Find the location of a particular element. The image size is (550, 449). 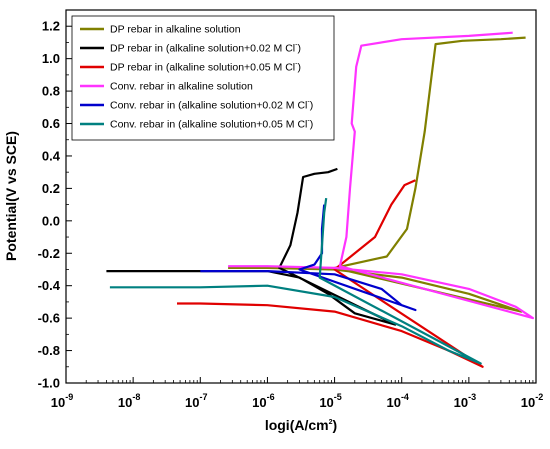

legend-box is located at coordinates (203, 78).